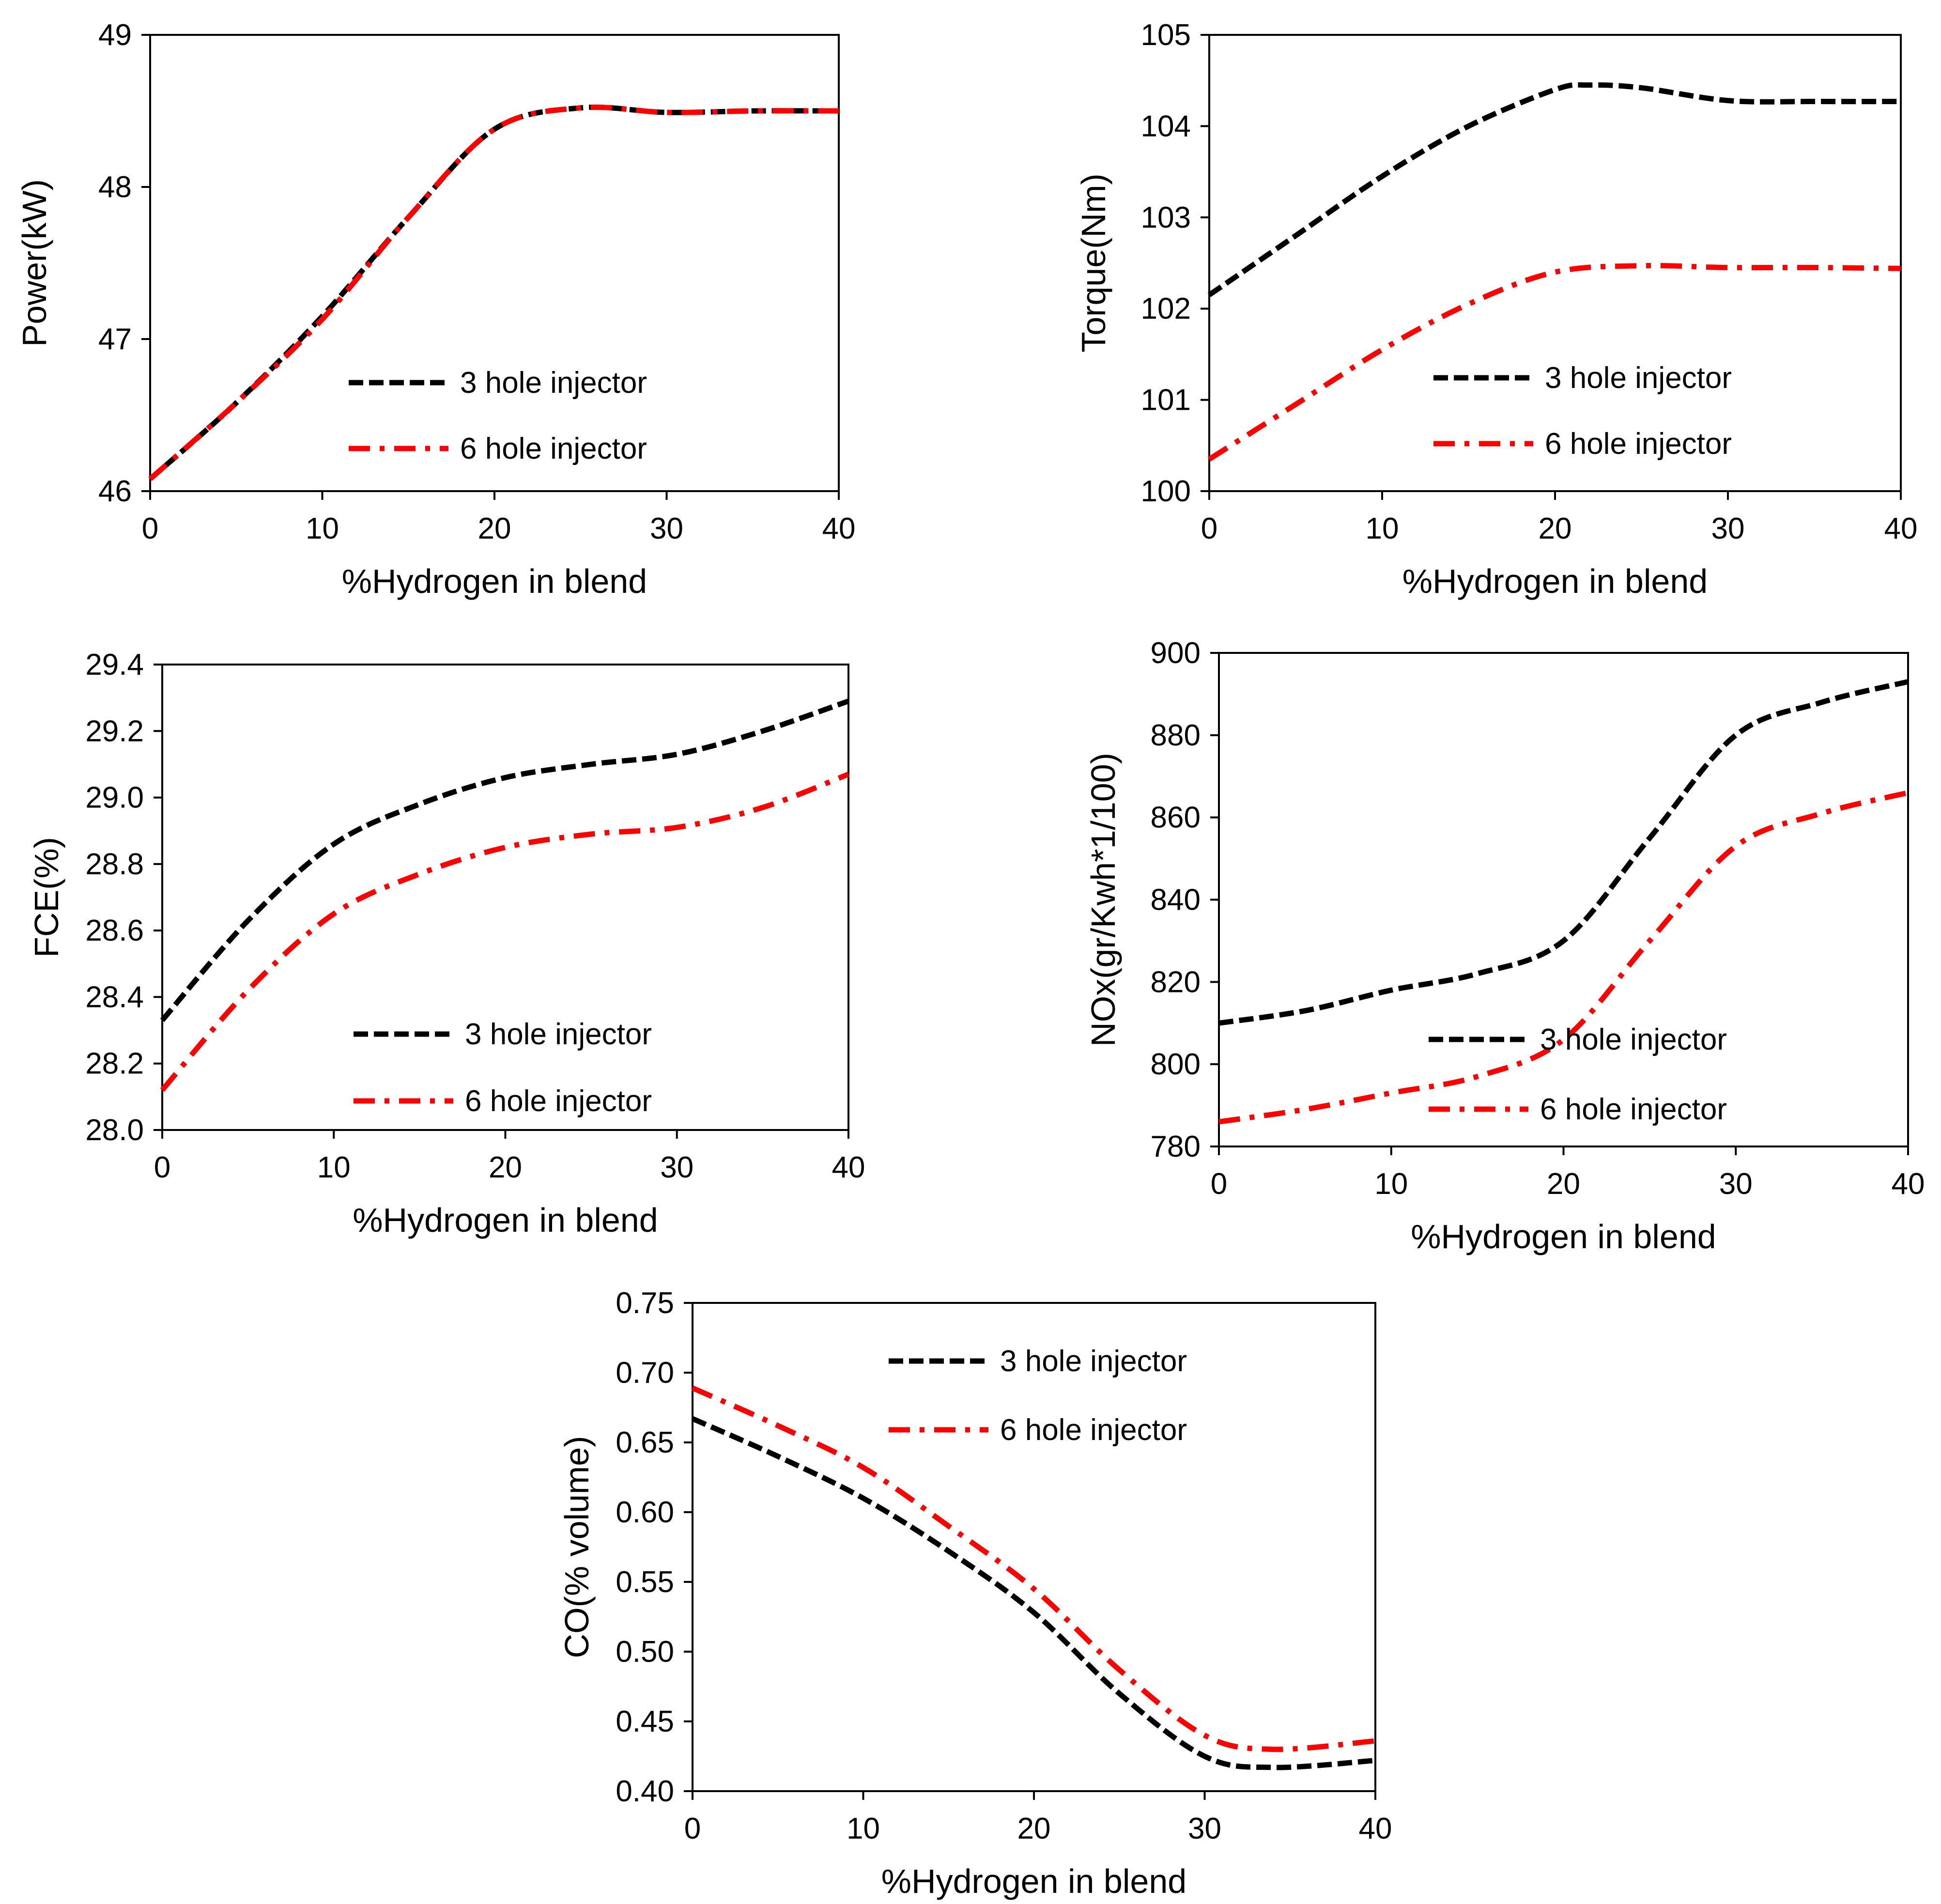  Describe the element at coordinates (645, 1512) in the screenshot. I see `y-tick-label: 0.60` at that location.